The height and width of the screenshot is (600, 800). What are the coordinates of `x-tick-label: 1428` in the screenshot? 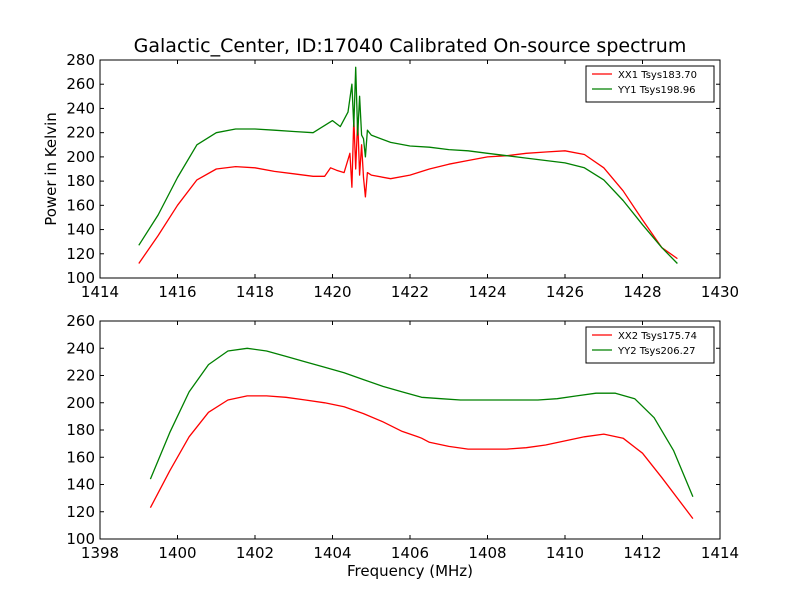 It's located at (642, 292).